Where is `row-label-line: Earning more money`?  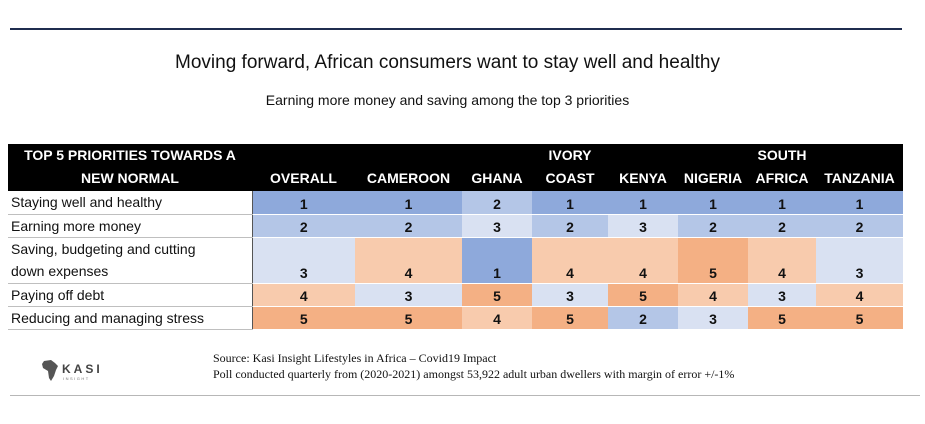
row-label-line: Earning more money is located at coordinates (76, 225).